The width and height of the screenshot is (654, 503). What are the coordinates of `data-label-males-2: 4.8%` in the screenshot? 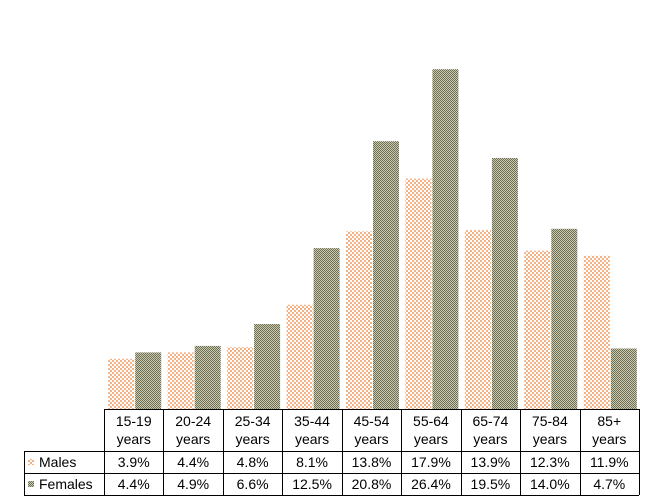 It's located at (253, 462).